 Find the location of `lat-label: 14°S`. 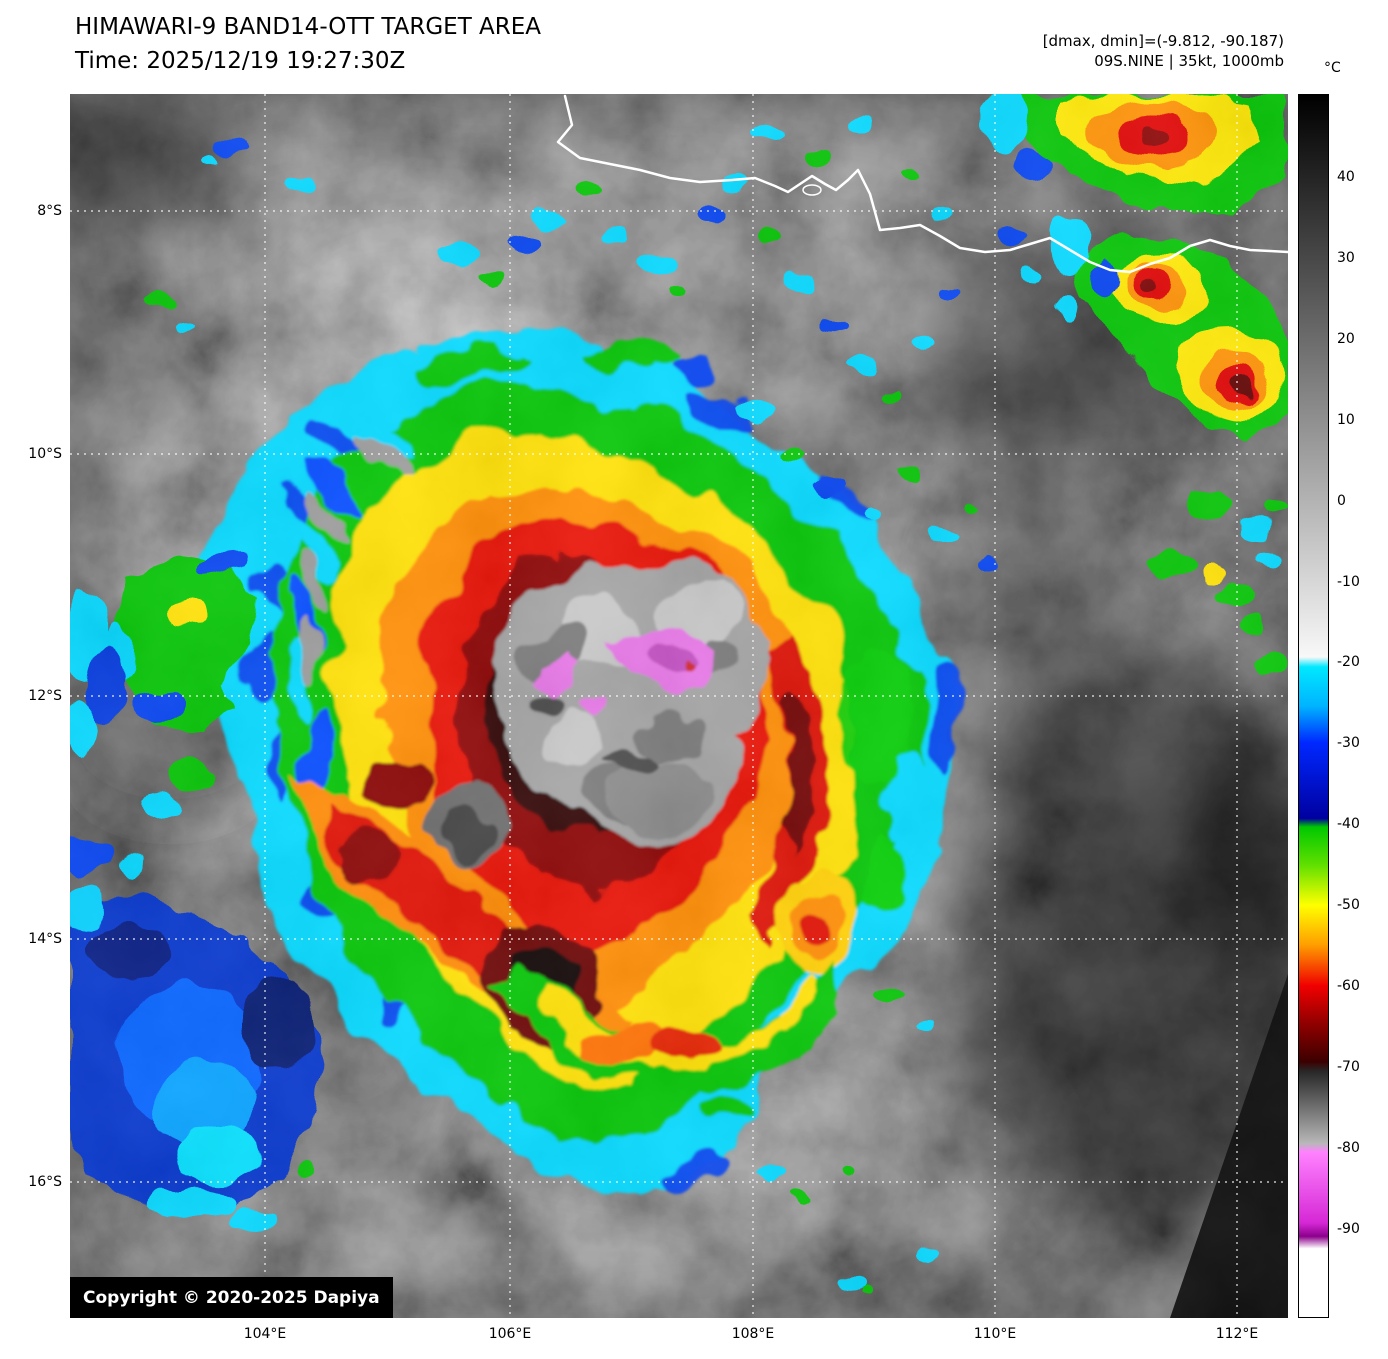

lat-label: 14°S is located at coordinates (45, 939).